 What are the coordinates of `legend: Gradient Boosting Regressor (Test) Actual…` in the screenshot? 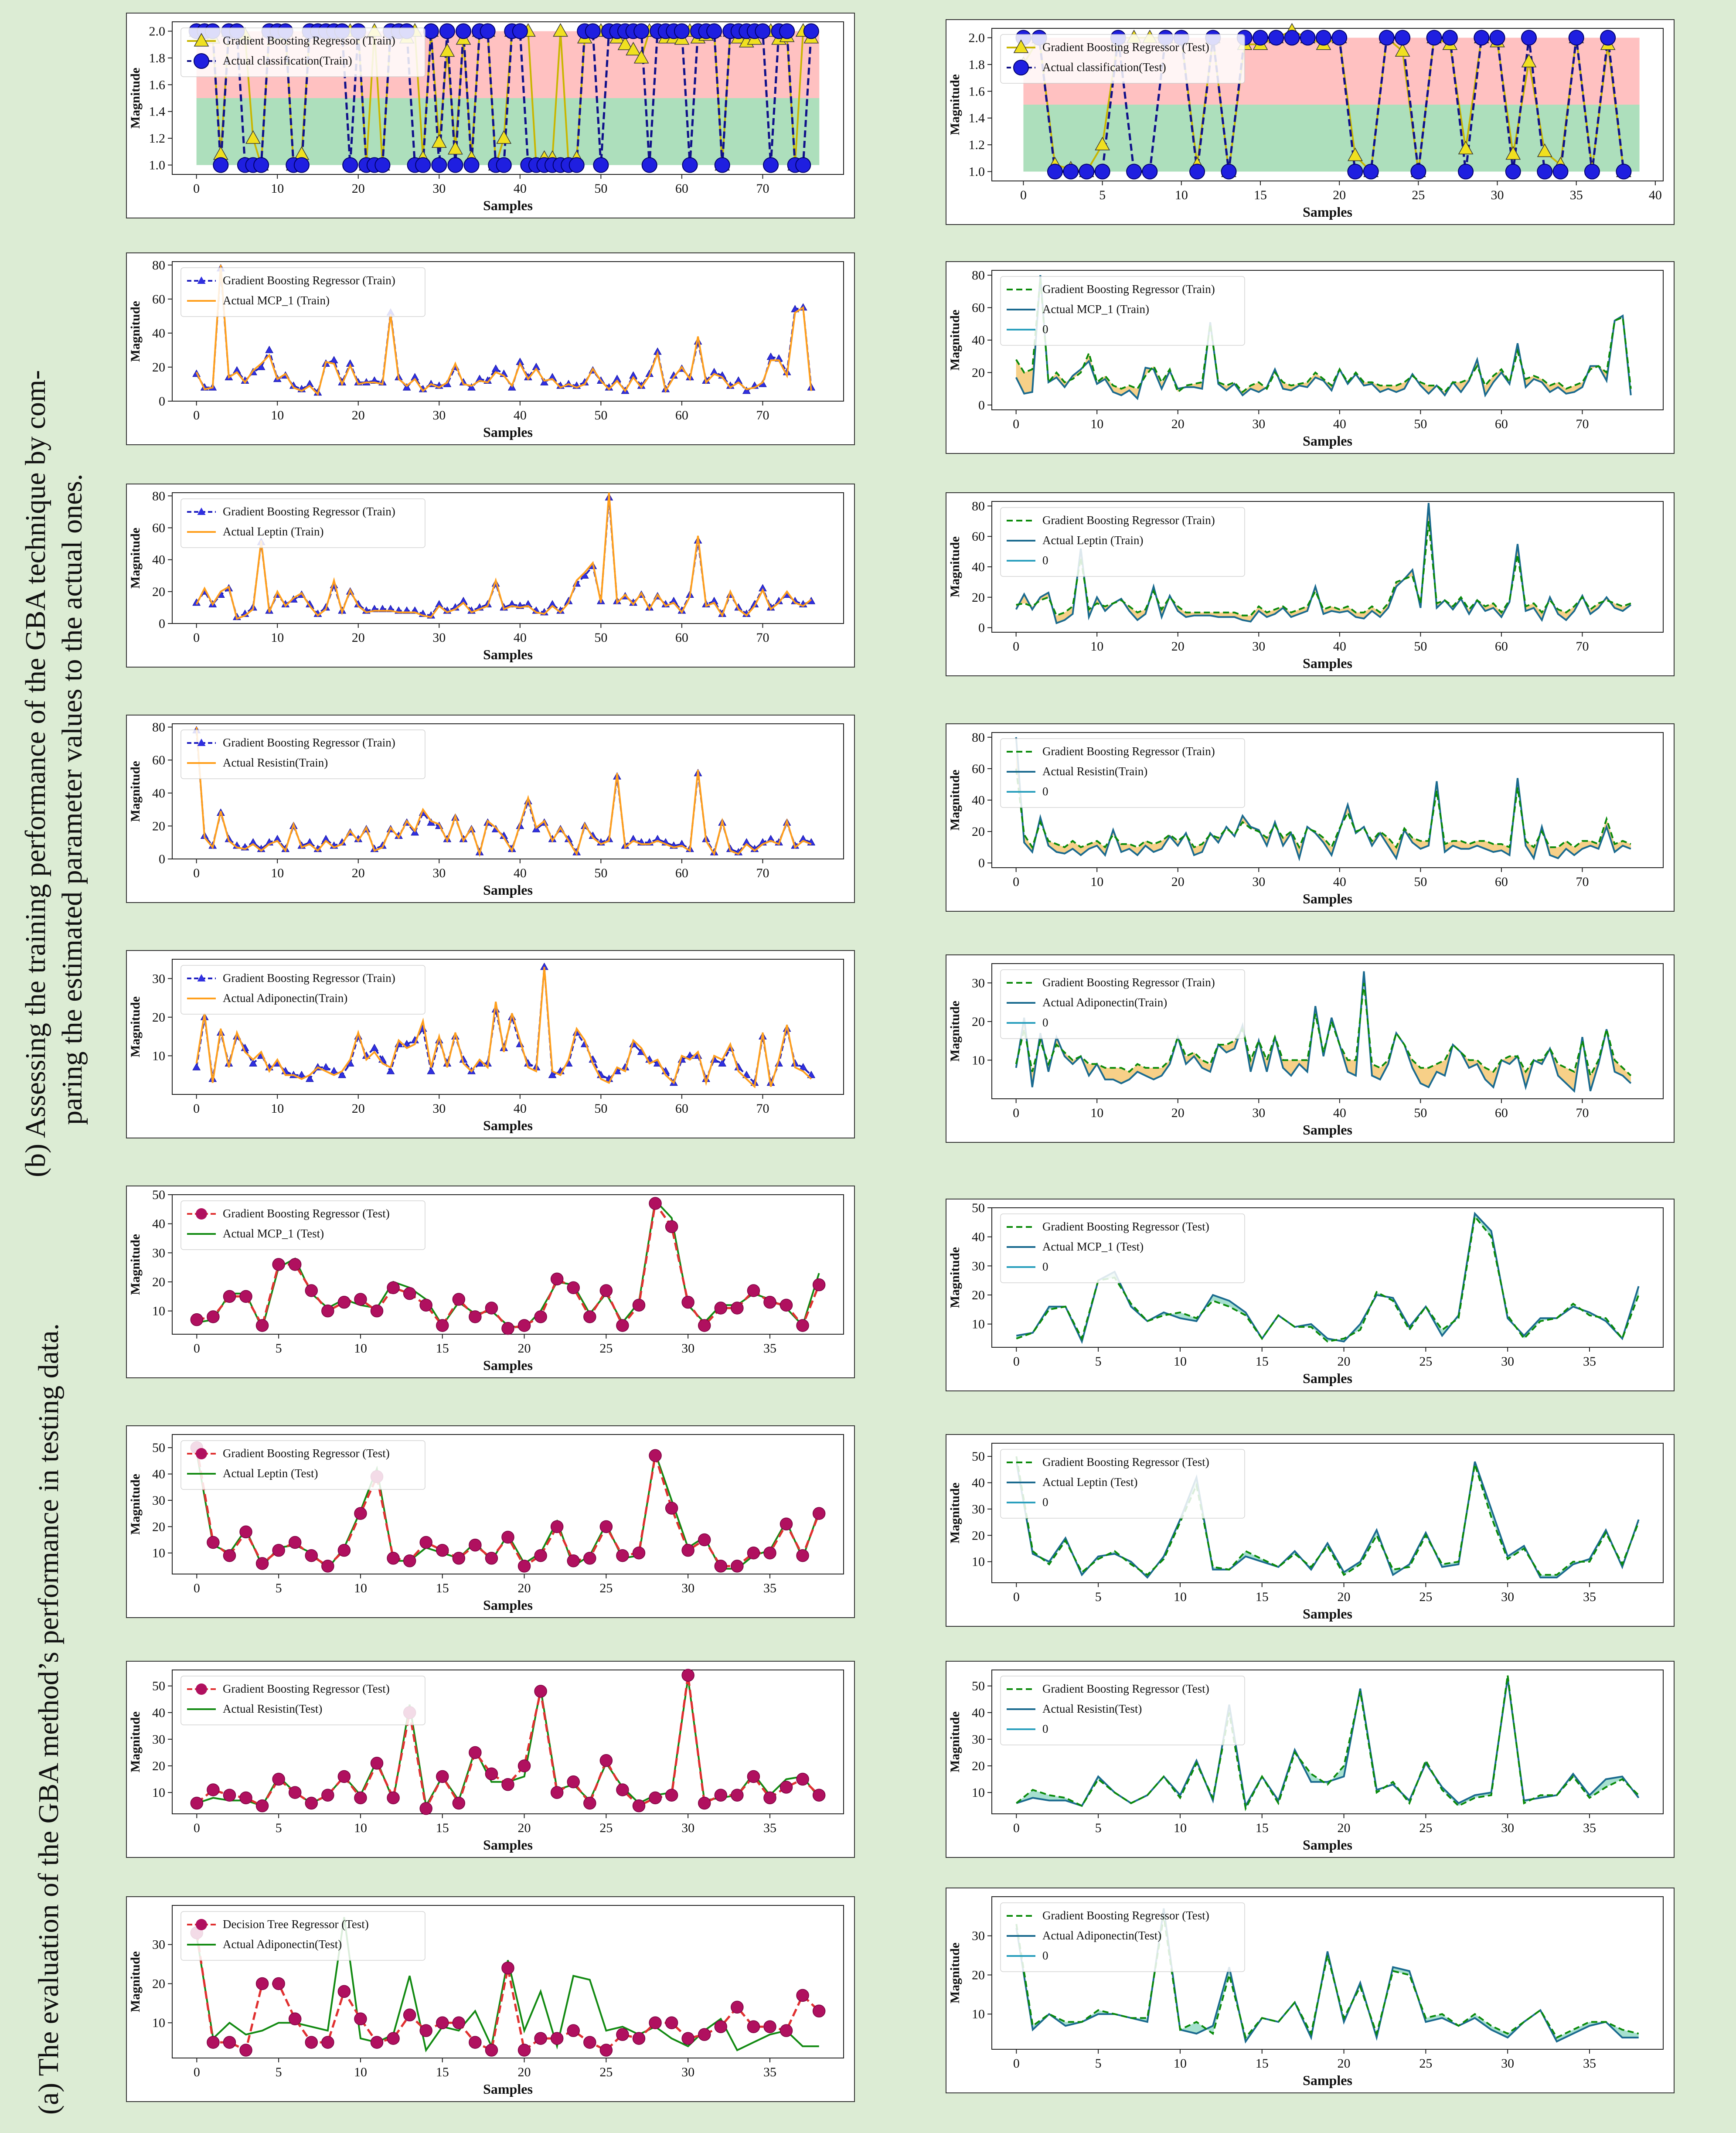 It's located at (303, 1225).